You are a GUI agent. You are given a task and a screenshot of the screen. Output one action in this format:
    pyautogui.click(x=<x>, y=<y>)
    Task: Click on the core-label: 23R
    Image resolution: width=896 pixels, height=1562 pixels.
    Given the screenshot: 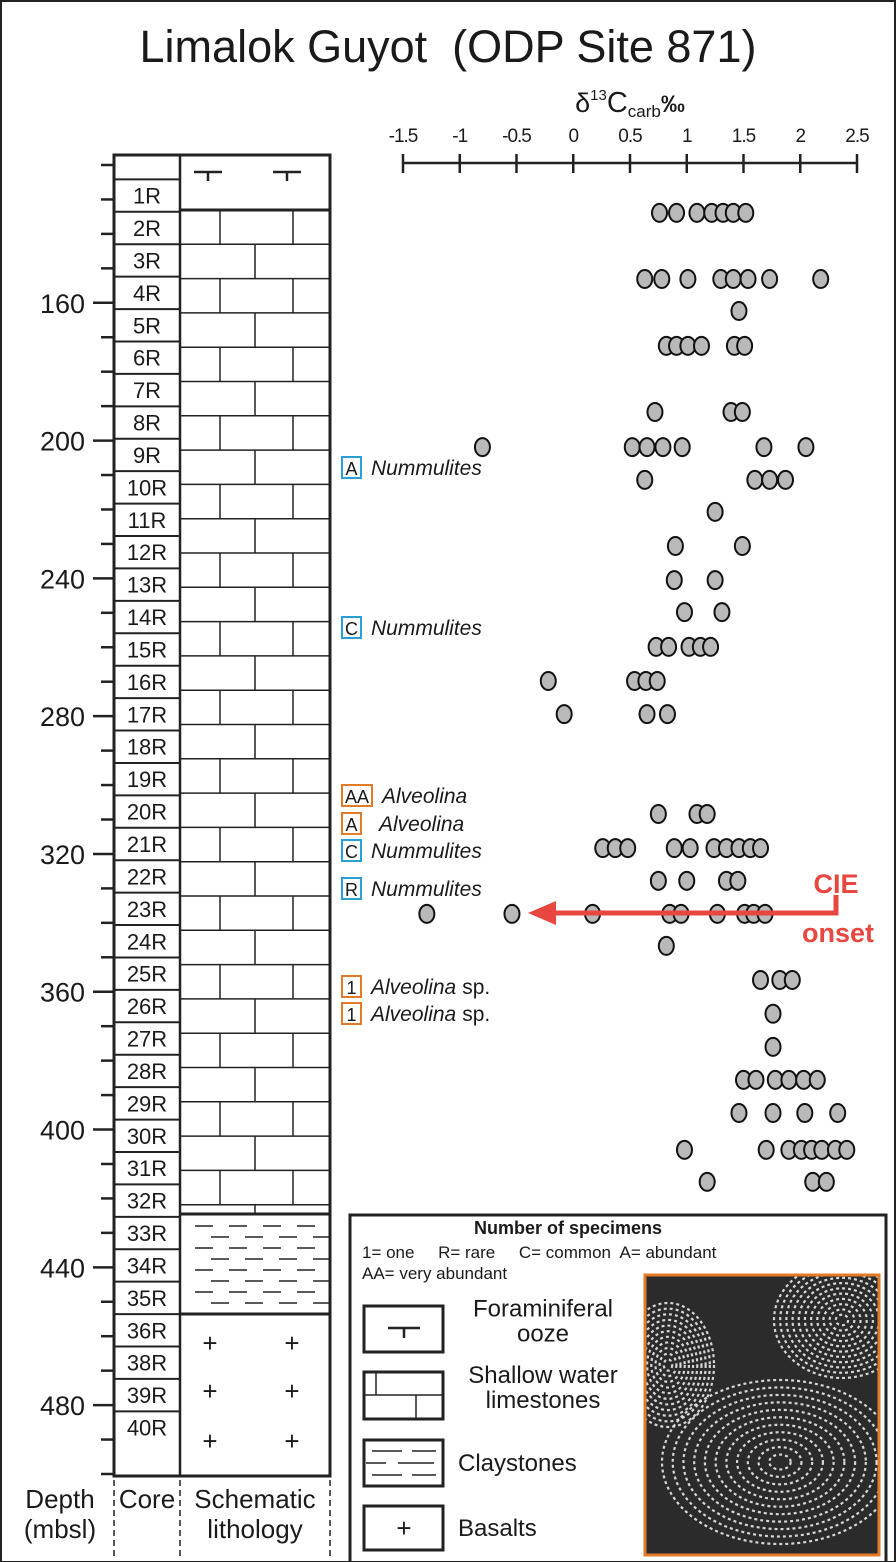 What is the action you would take?
    pyautogui.click(x=147, y=909)
    